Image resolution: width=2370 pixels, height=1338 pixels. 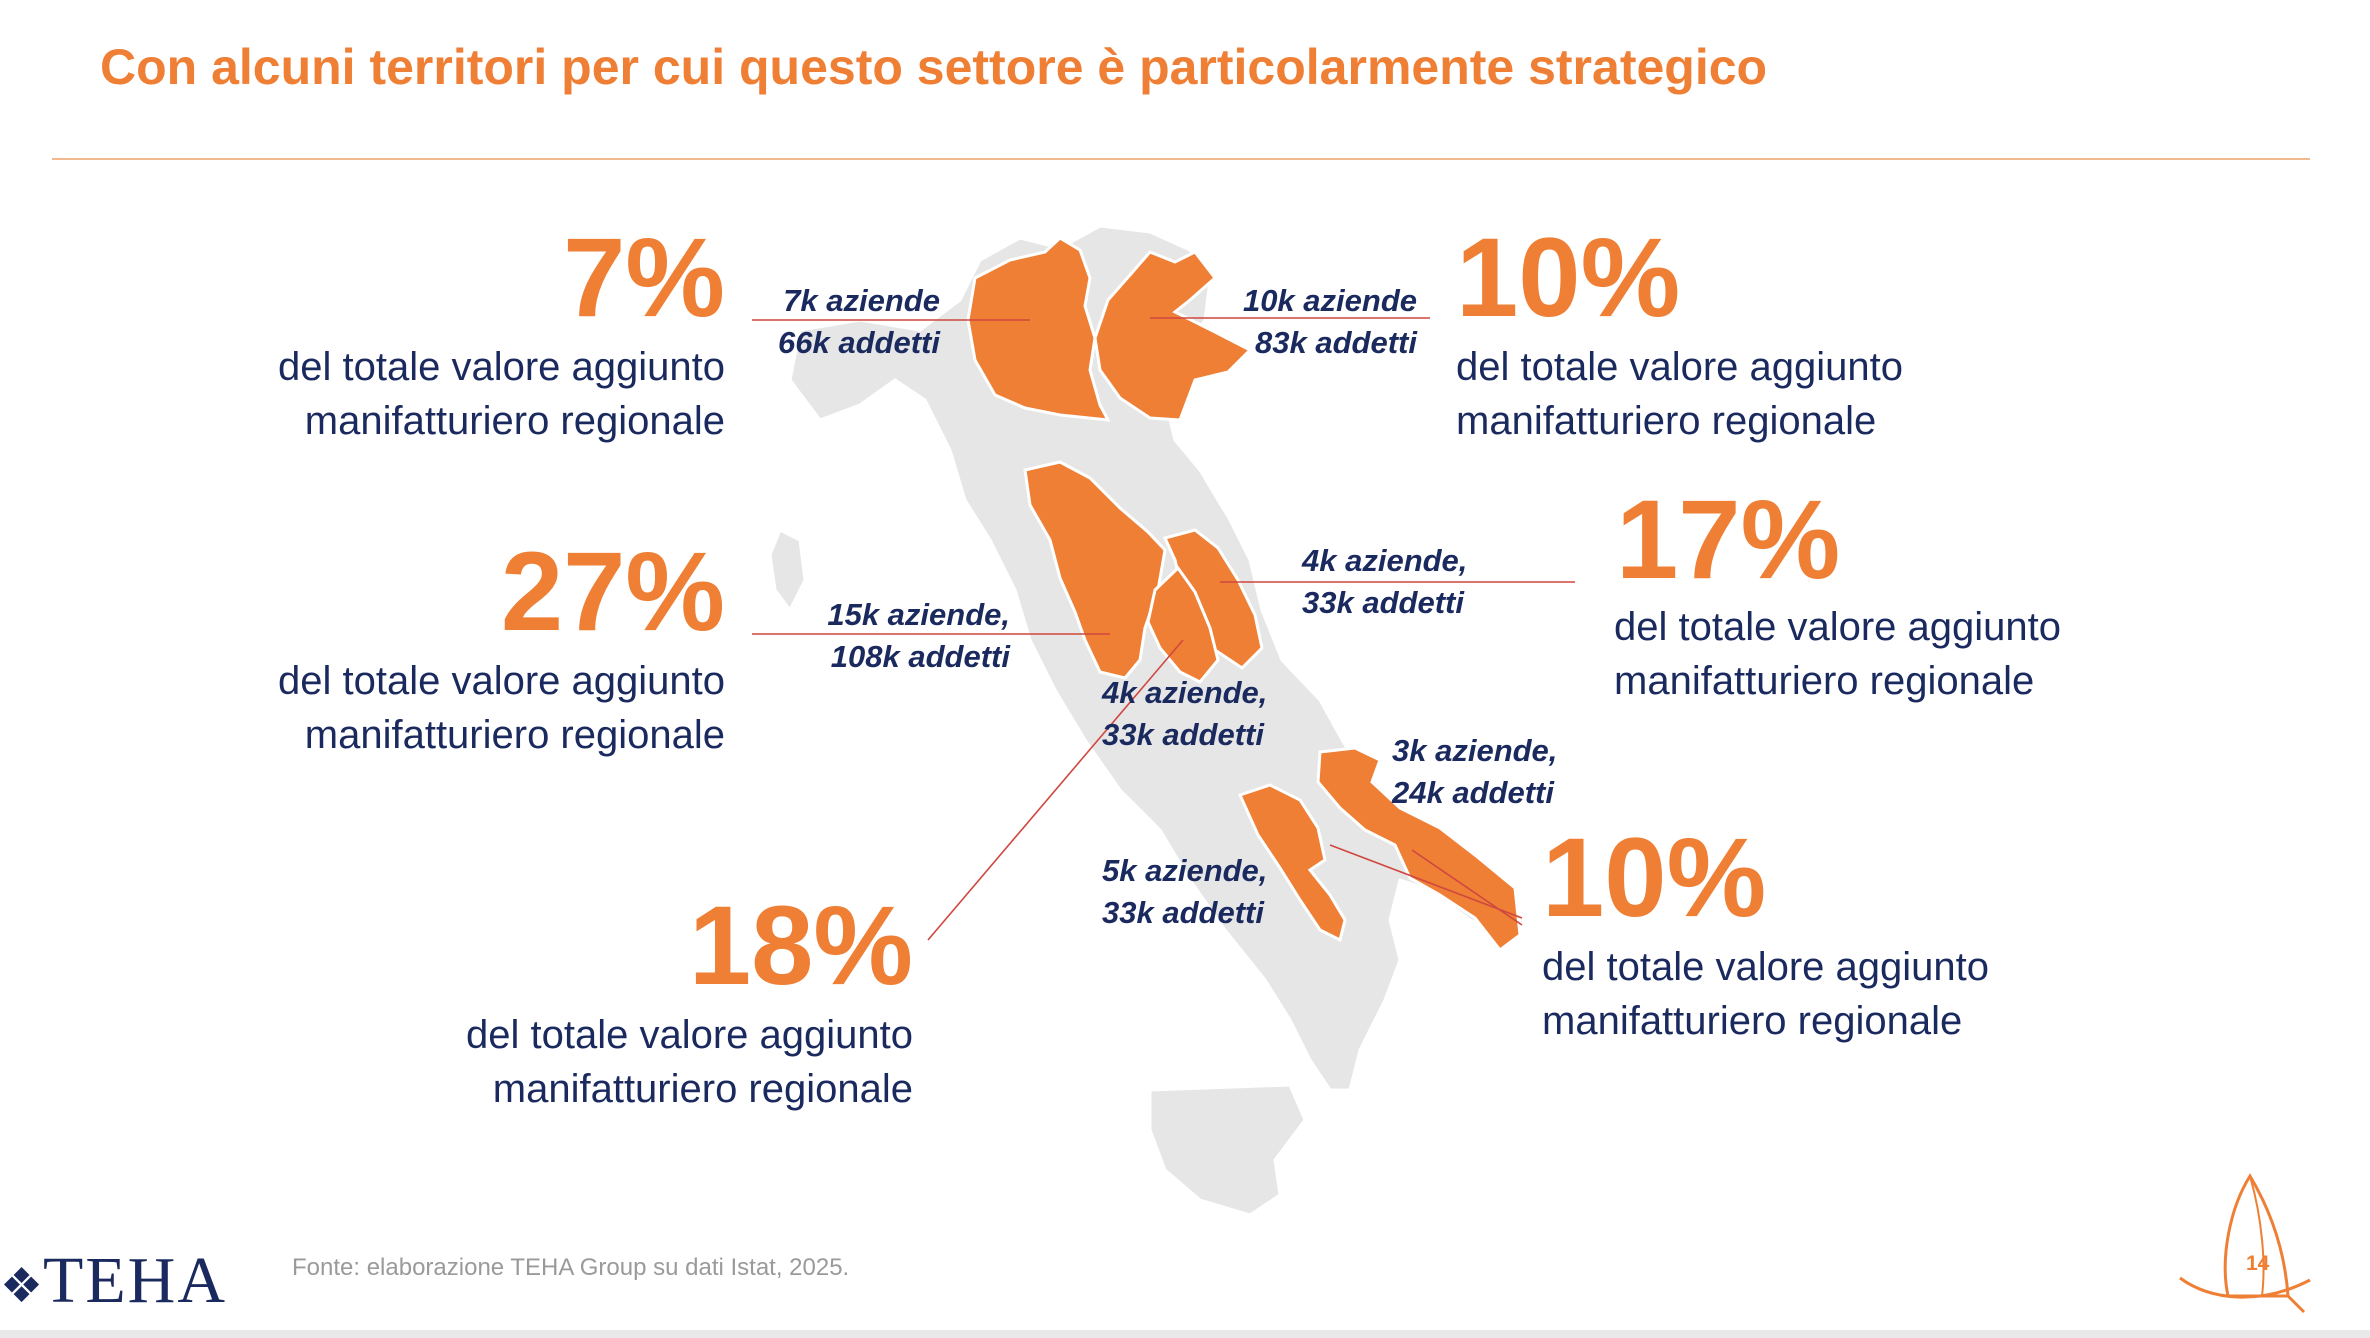 What do you see at coordinates (1330, 322) in the screenshot?
I see `callout-veneto-label: 10k aziende 83k addetti` at bounding box center [1330, 322].